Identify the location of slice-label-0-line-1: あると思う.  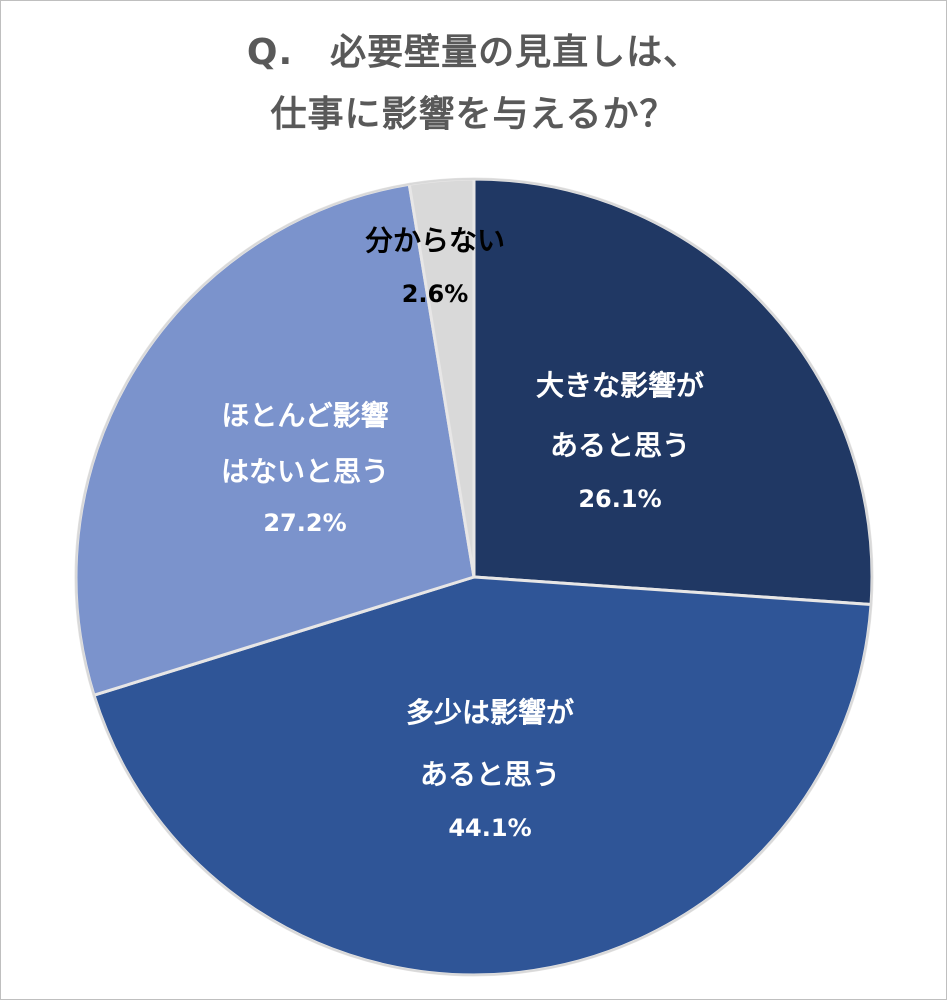
(620, 445).